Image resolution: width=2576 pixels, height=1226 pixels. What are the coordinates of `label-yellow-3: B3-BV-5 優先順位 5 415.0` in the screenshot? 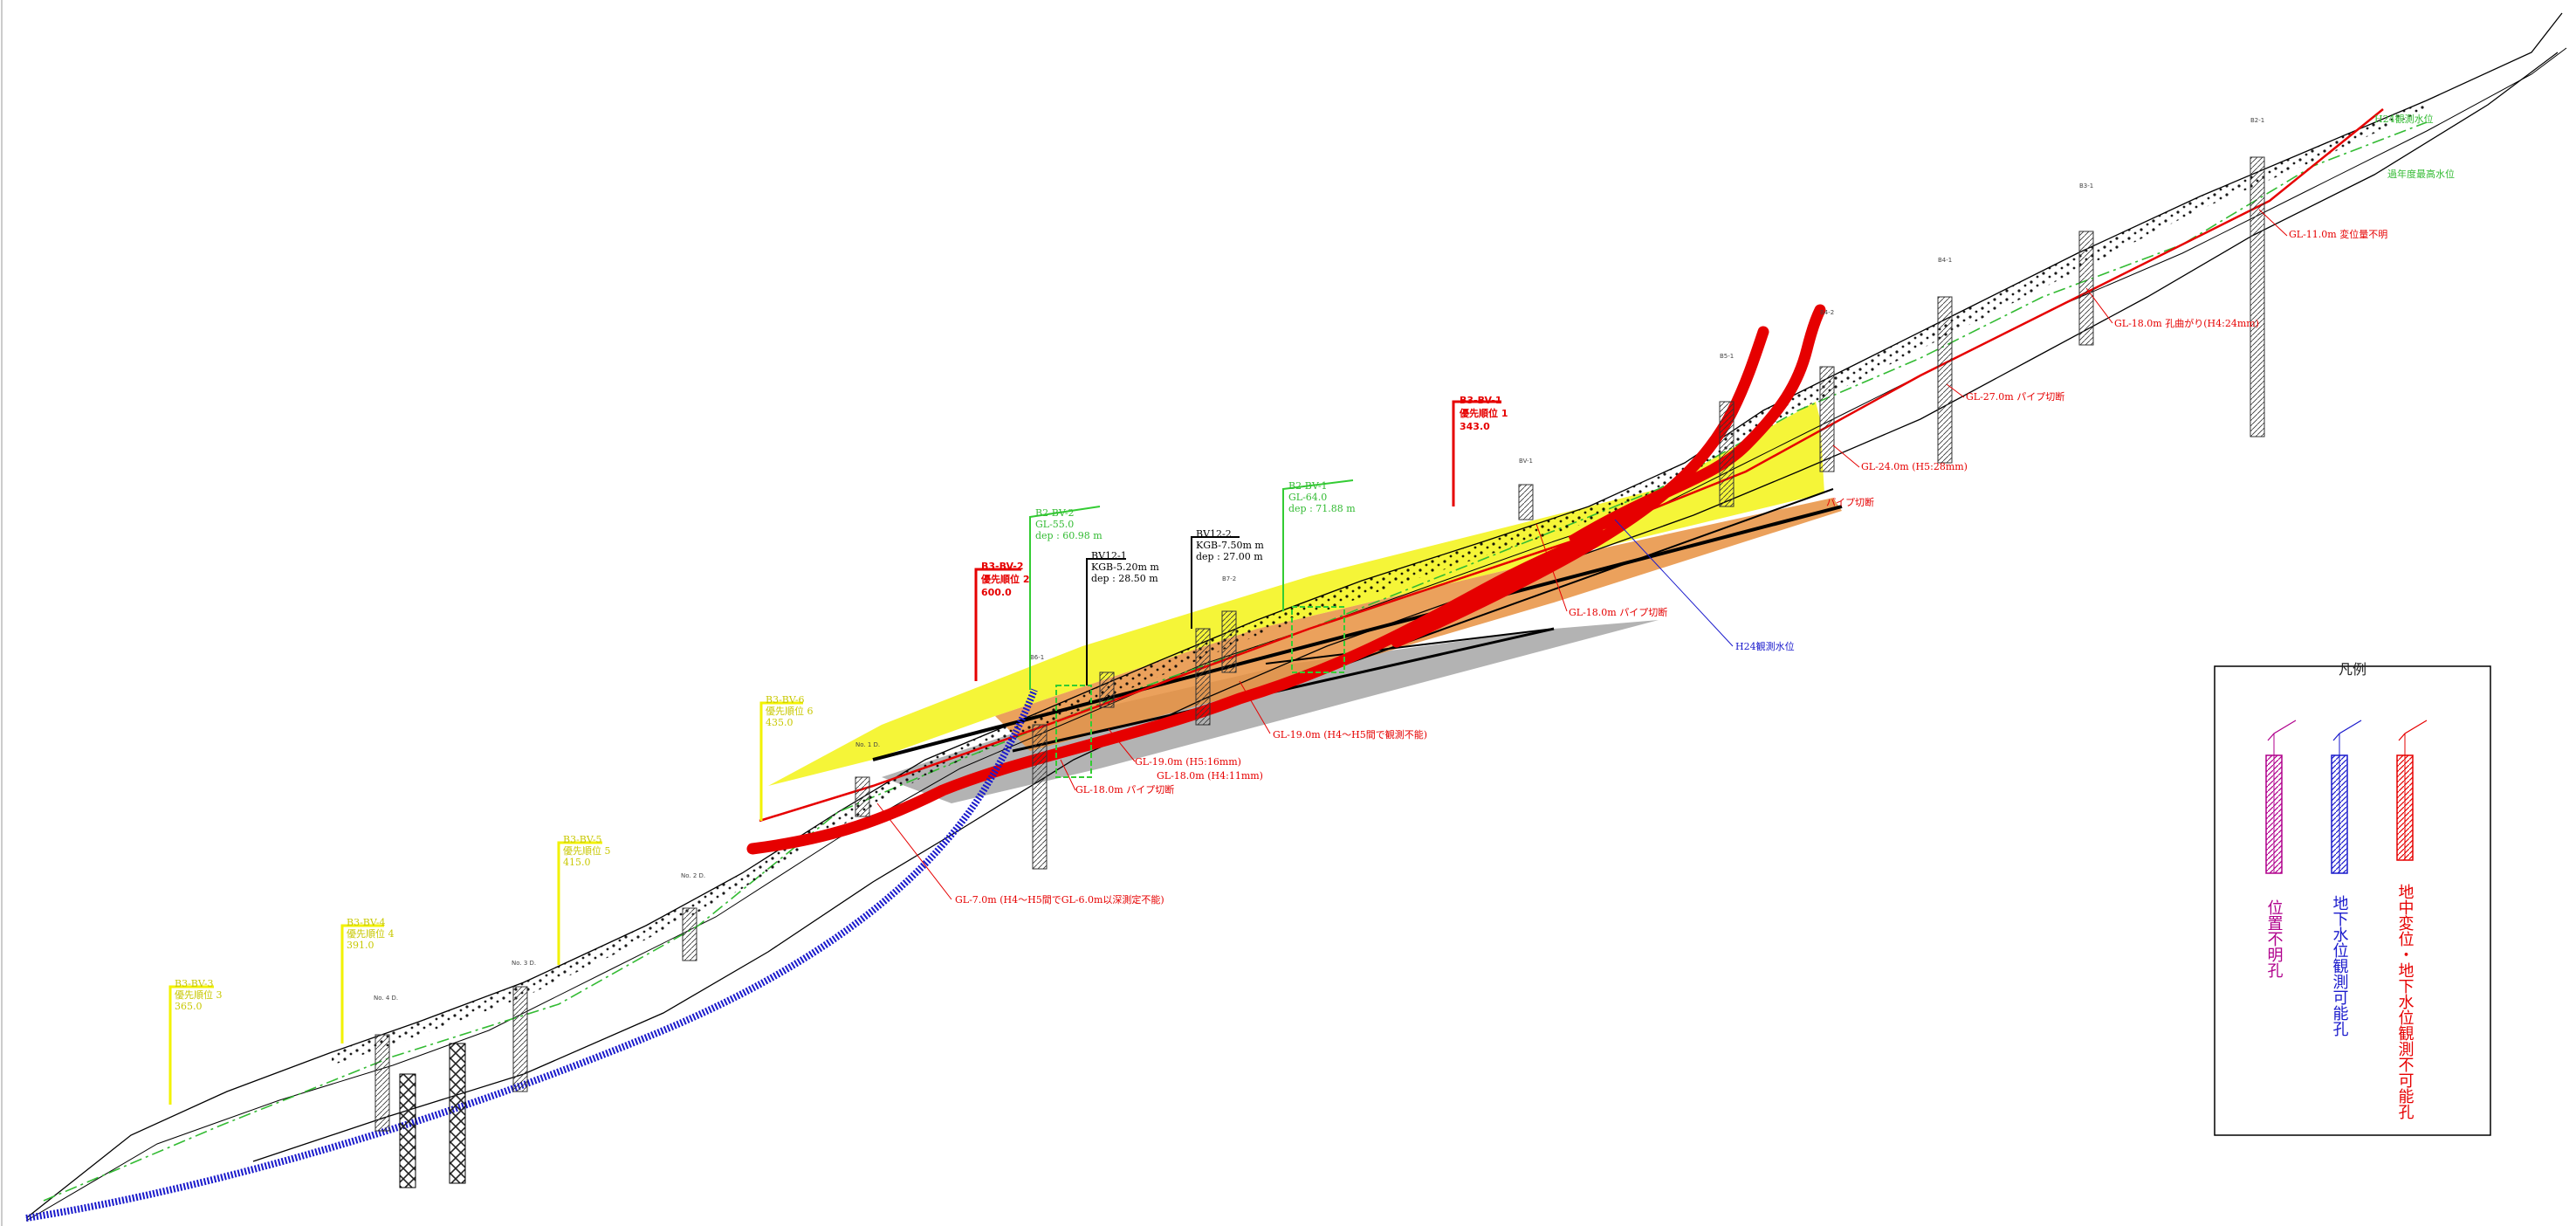 It's located at (584, 900).